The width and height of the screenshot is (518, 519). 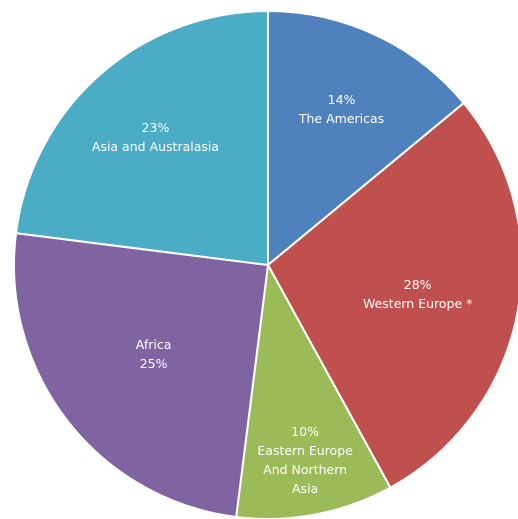 What do you see at coordinates (418, 294) in the screenshot?
I see `slice-label: 28% Western Europe *` at bounding box center [418, 294].